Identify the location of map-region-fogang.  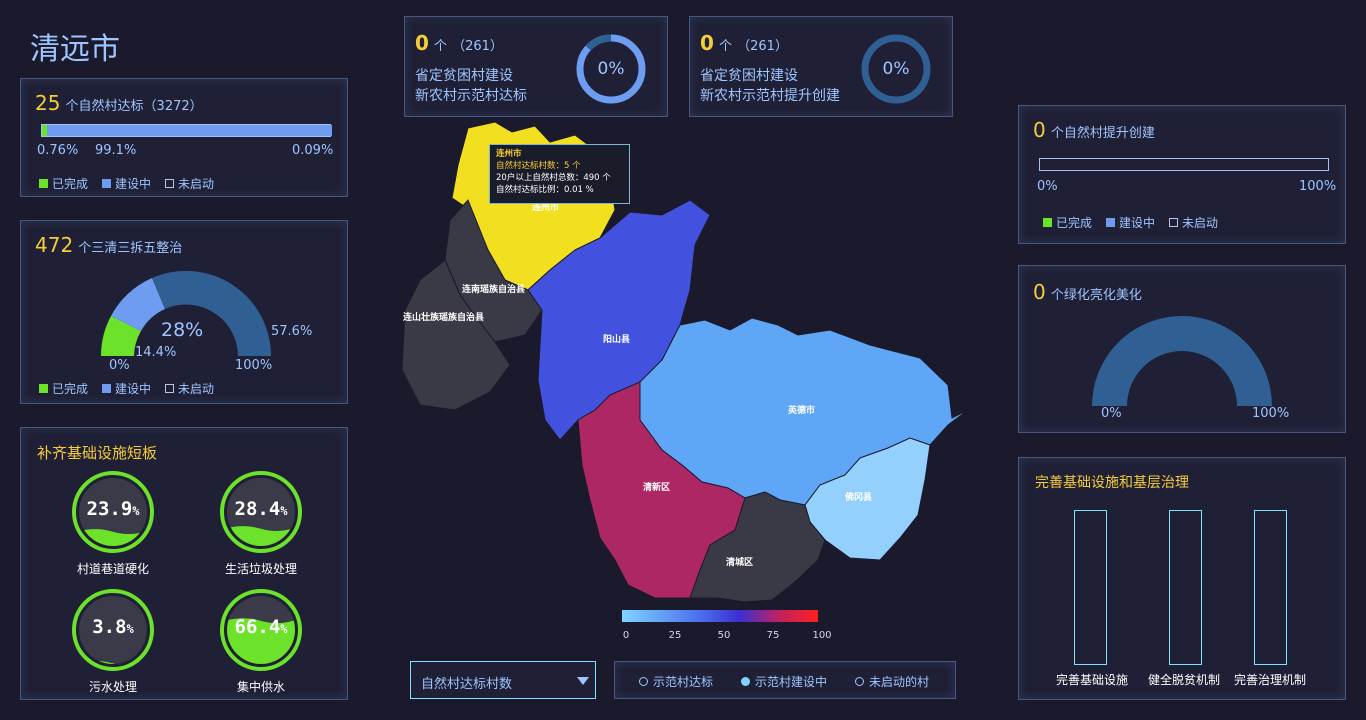
(867, 499).